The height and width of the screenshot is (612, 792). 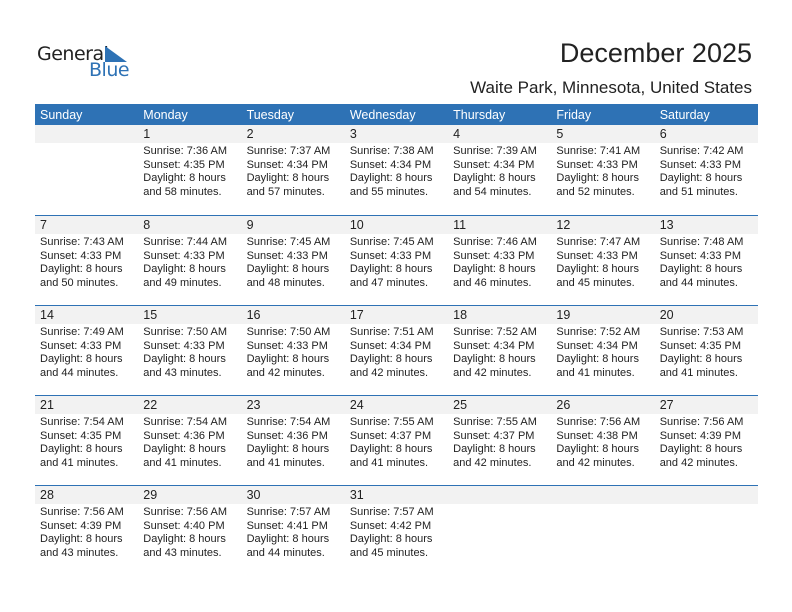 What do you see at coordinates (353, 134) in the screenshot?
I see `day-number: 3` at bounding box center [353, 134].